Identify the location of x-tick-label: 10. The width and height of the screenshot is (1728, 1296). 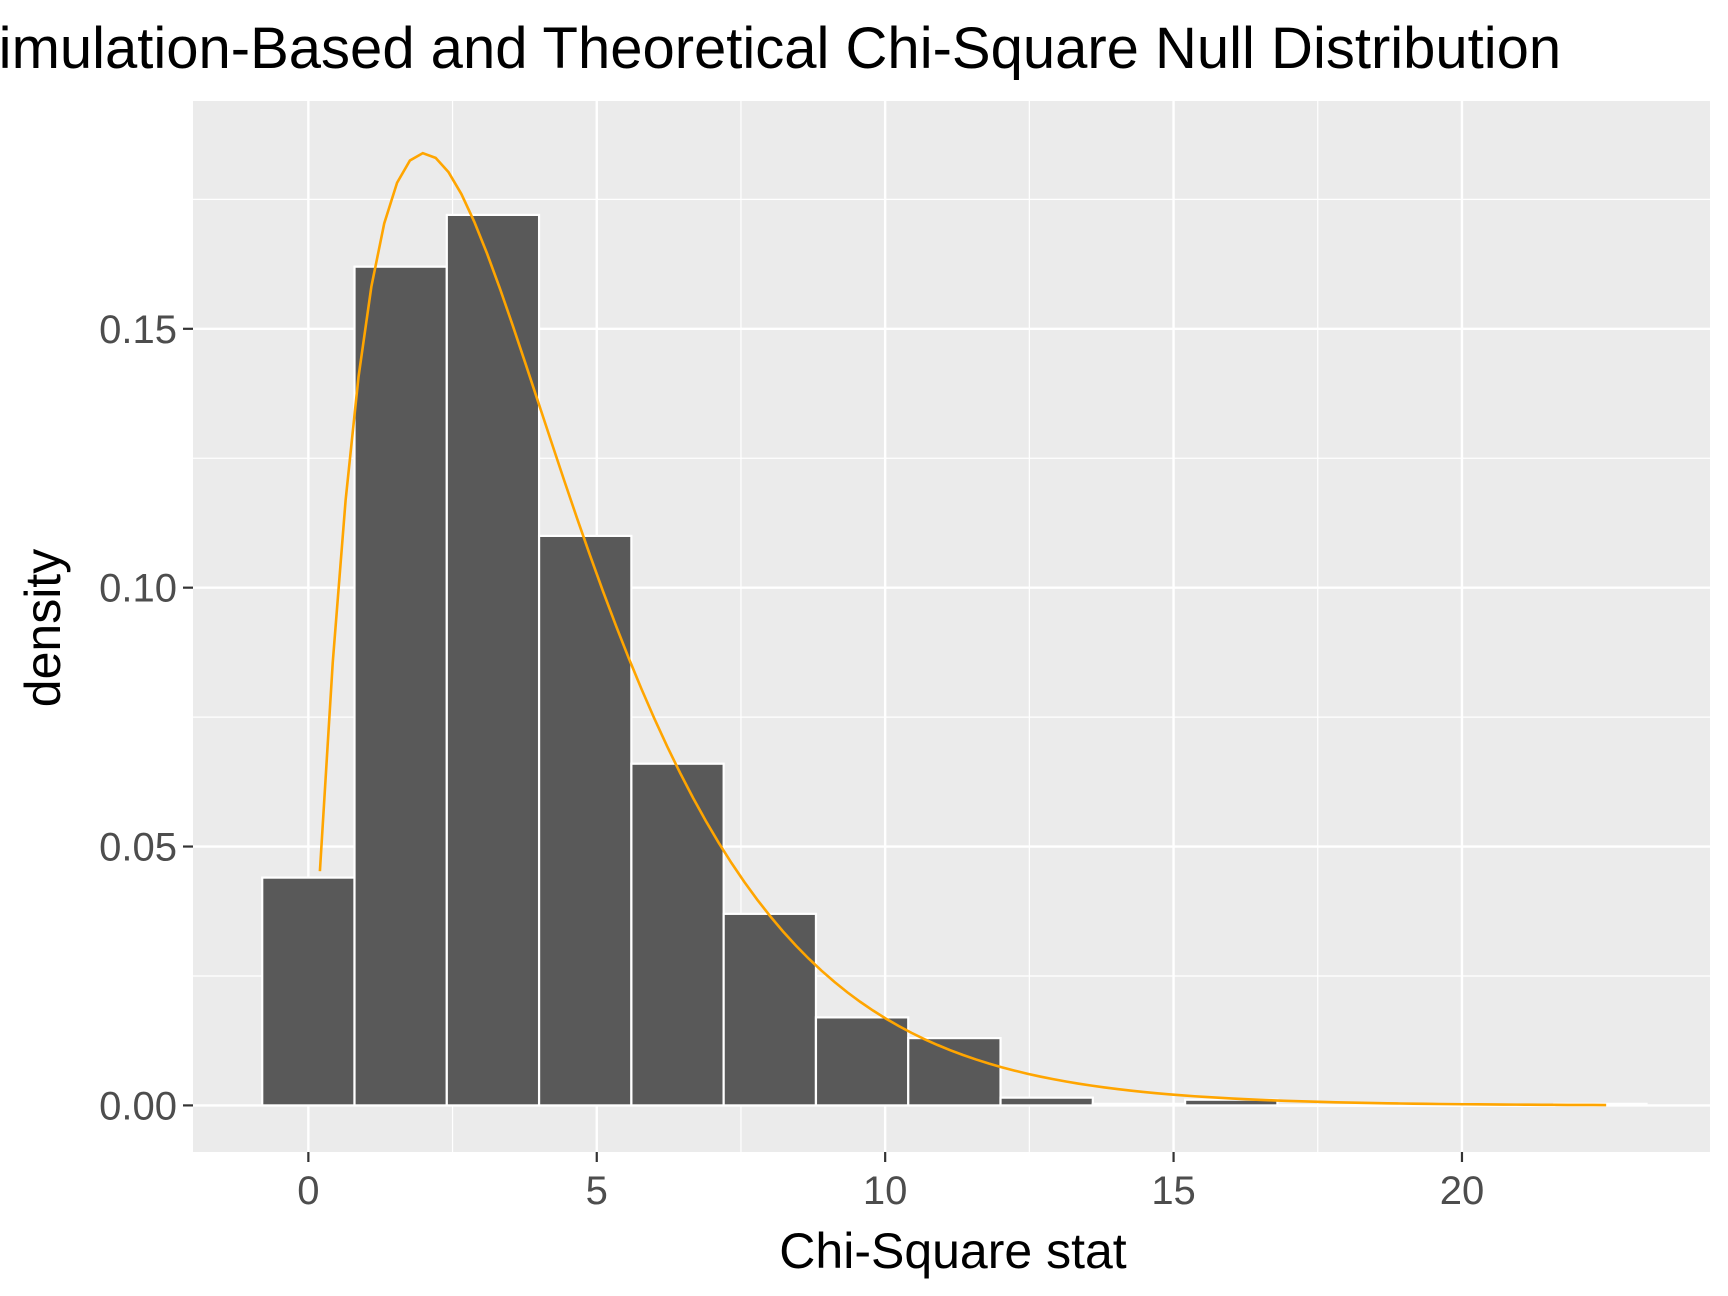
(885, 1191).